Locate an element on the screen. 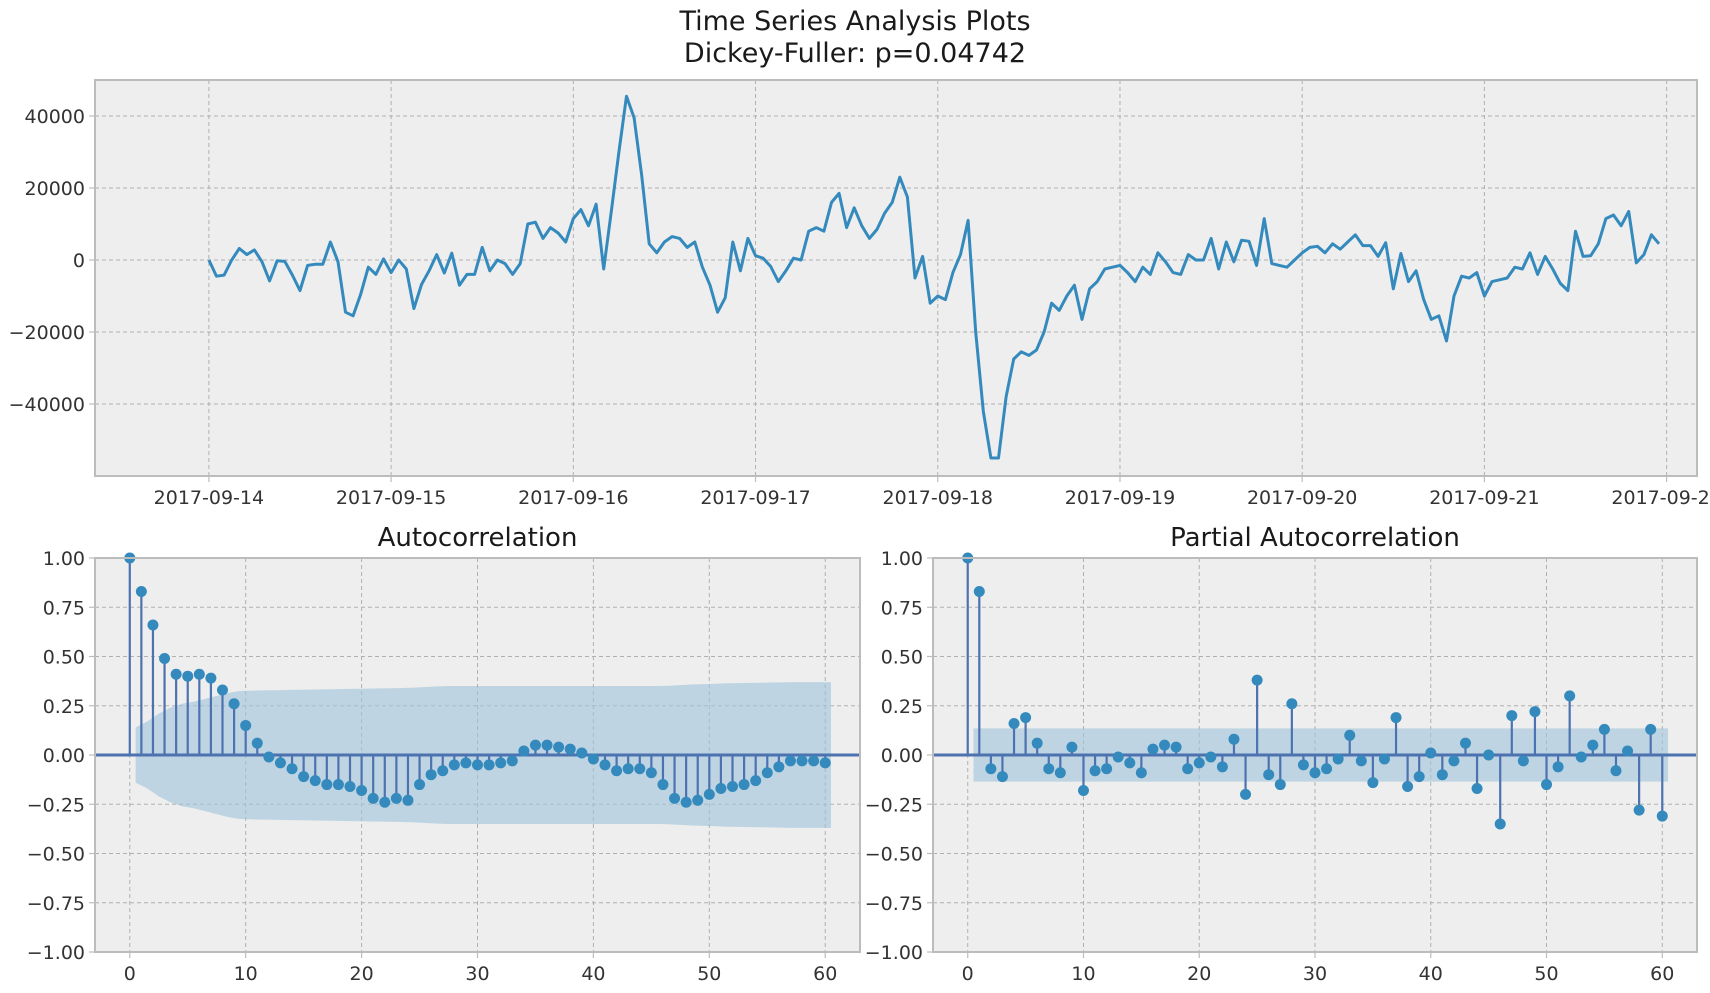  x-tick-label: 2017-09-22 is located at coordinates (1660, 498).